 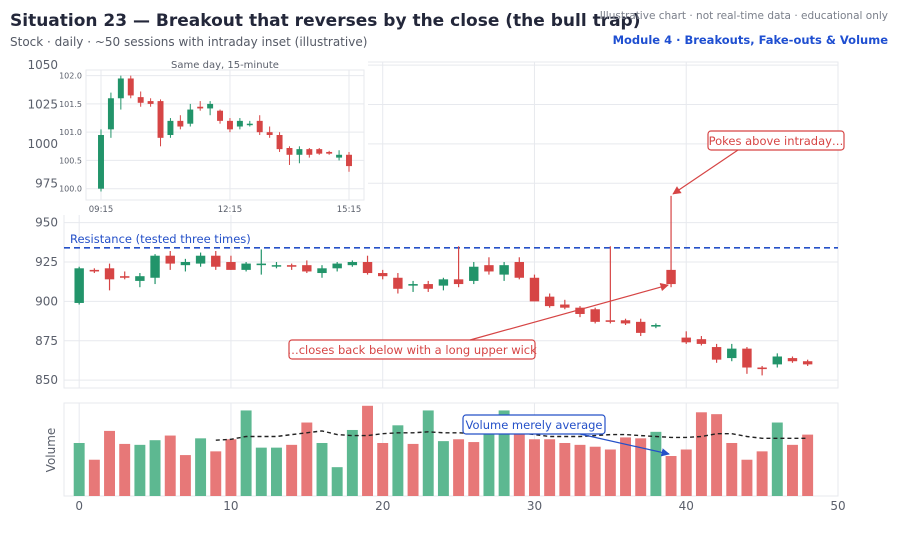 I want to click on price-tick-label: 950, so click(x=46, y=223).